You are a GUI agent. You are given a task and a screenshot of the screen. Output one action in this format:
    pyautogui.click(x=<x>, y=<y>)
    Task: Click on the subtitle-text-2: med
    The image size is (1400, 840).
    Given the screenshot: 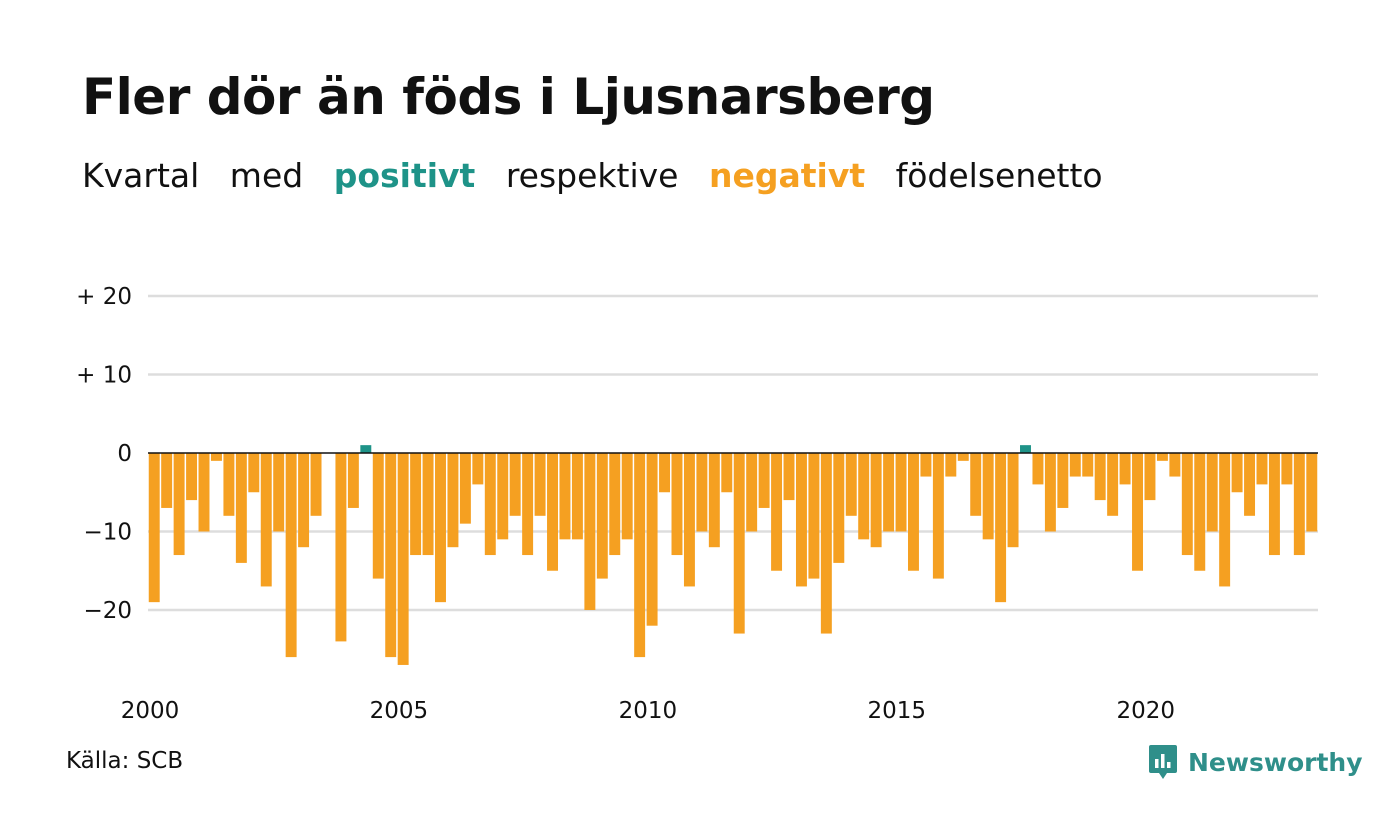 What is the action you would take?
    pyautogui.click(x=266, y=175)
    